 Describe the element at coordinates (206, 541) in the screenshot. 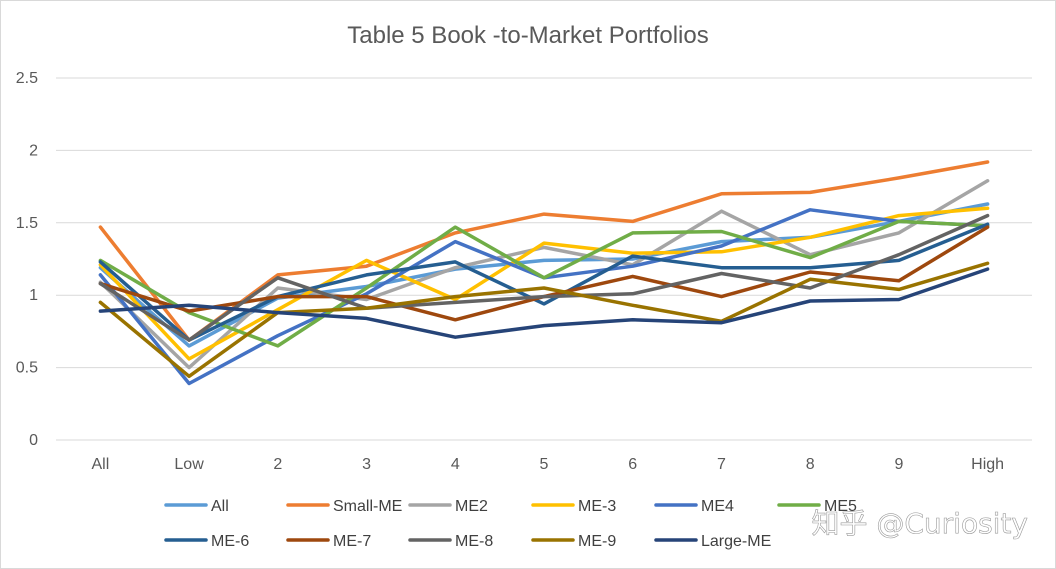

I see `legend-item-me-6: ME-6` at that location.